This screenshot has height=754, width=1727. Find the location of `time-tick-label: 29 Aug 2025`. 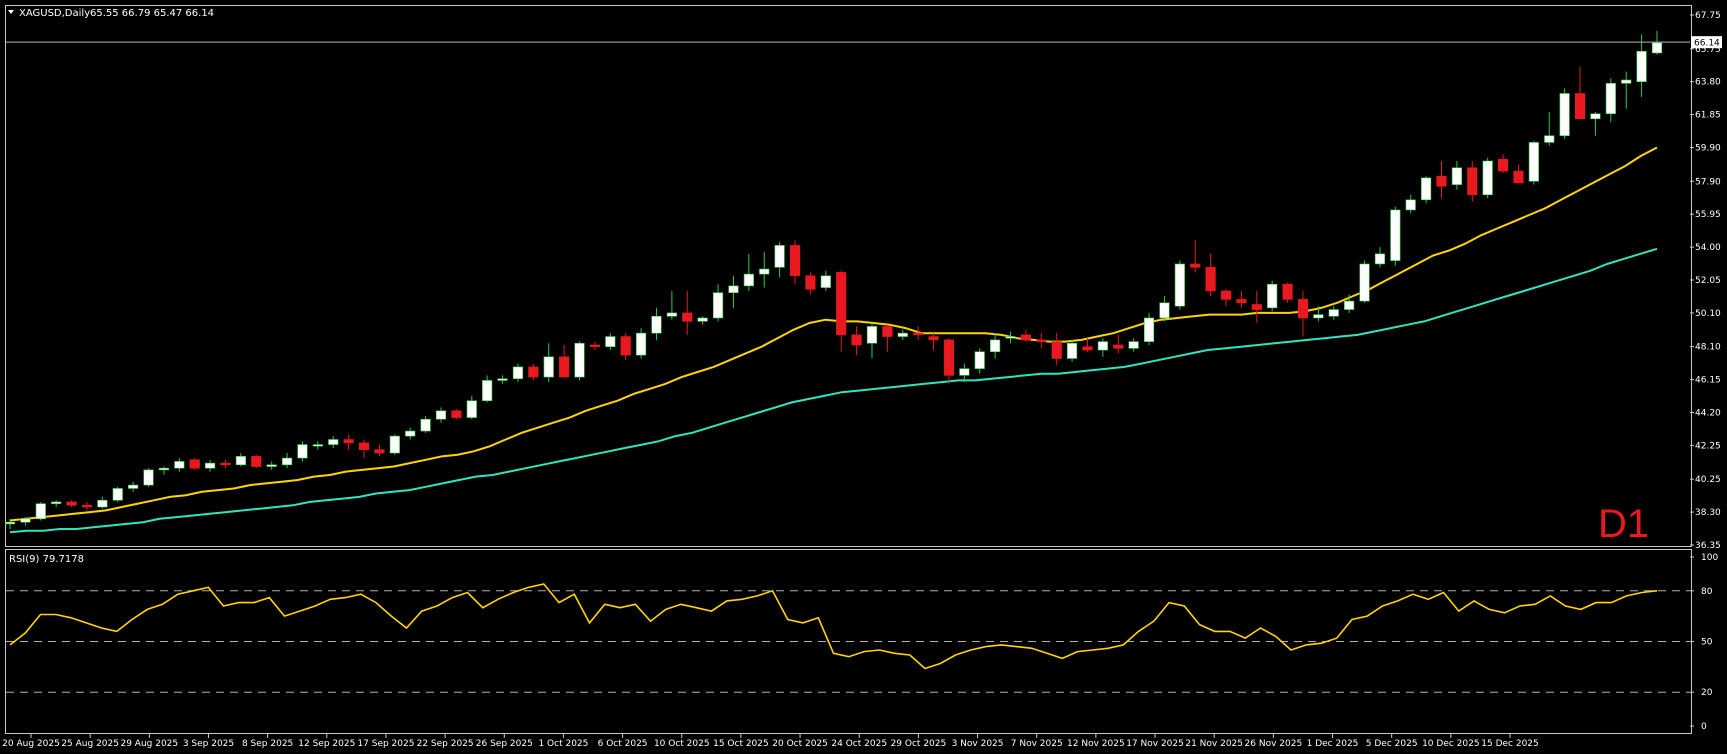

time-tick-label: 29 Aug 2025 is located at coordinates (149, 744).